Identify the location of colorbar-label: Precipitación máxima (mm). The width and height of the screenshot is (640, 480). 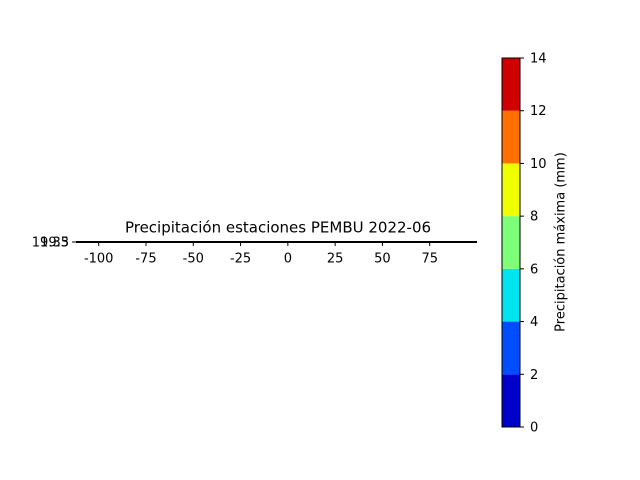
(561, 242).